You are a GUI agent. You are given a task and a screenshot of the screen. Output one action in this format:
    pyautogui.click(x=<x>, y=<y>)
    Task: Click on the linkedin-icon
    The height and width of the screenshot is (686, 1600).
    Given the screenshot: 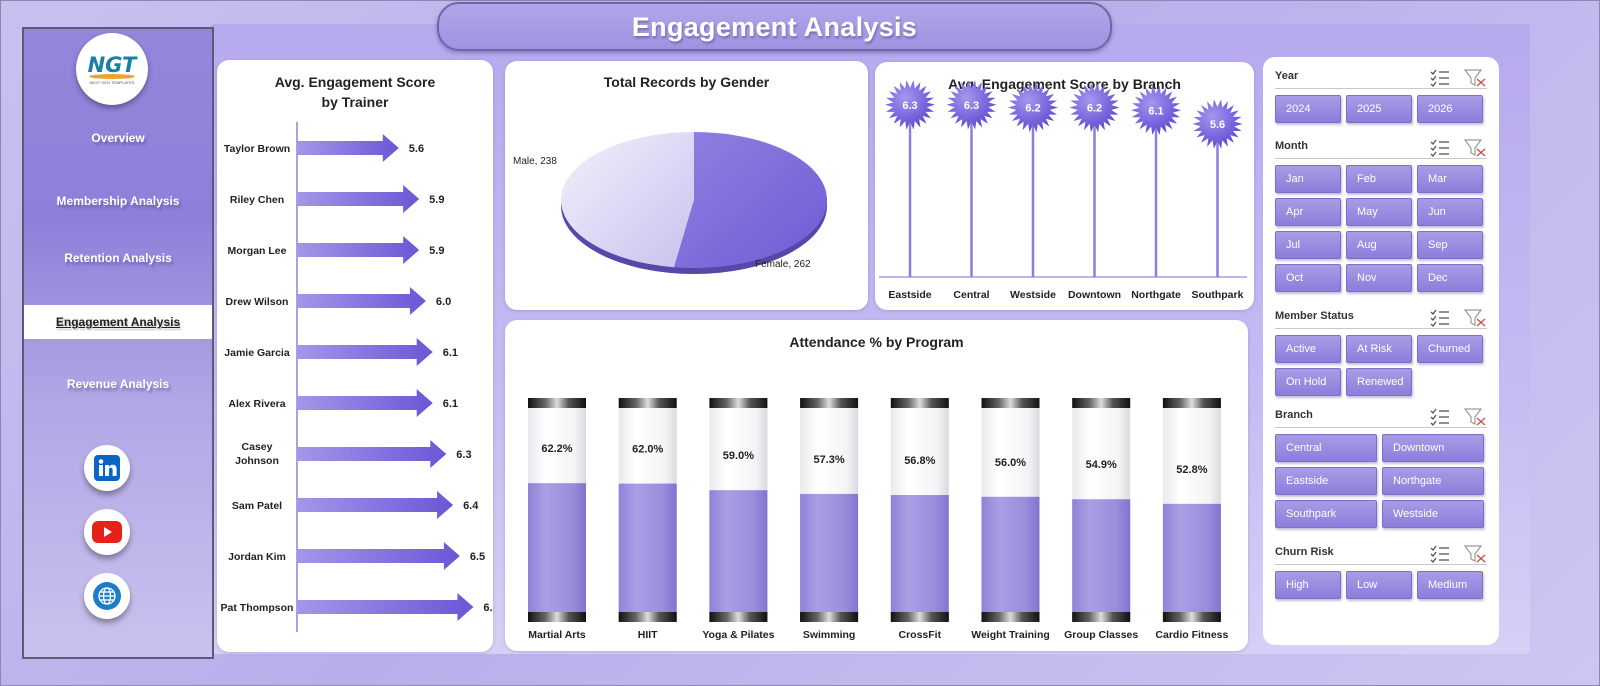 What is the action you would take?
    pyautogui.click(x=107, y=468)
    